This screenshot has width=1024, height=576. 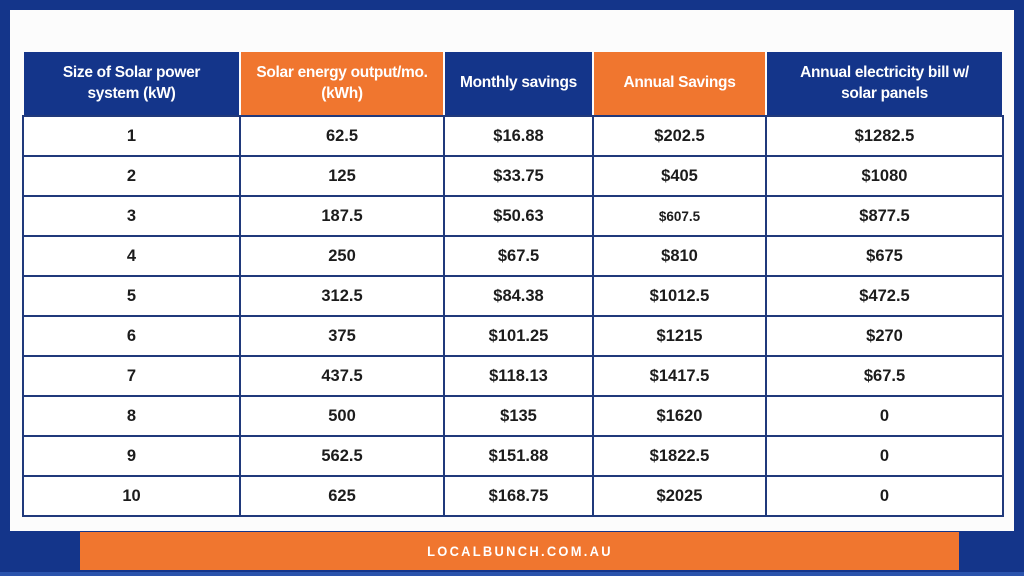 I want to click on cell-annual-savings: $2025, so click(x=679, y=496).